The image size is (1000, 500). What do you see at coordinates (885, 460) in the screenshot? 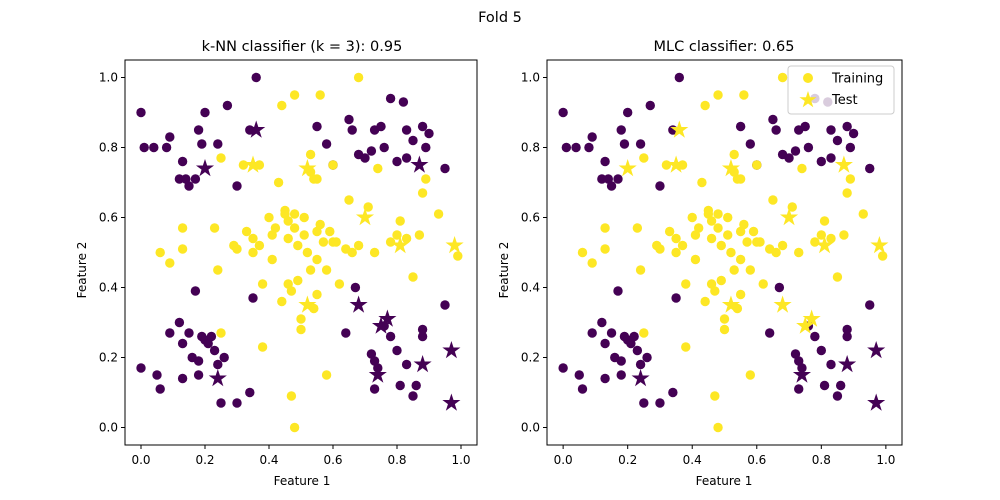
I see `mlc-xtick-label: 1.0` at bounding box center [885, 460].